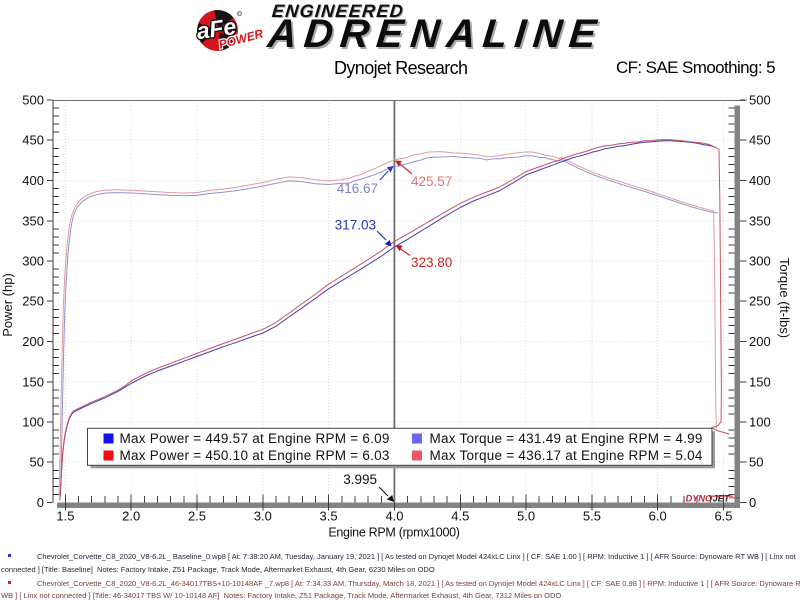 Image resolution: width=800 pixels, height=600 pixels. Describe the element at coordinates (255, 438) in the screenshot. I see `svg-text:Max Power = 449.57 at Engine R: Max Power = 449.57 at Engine RPM = 6.09` at that location.